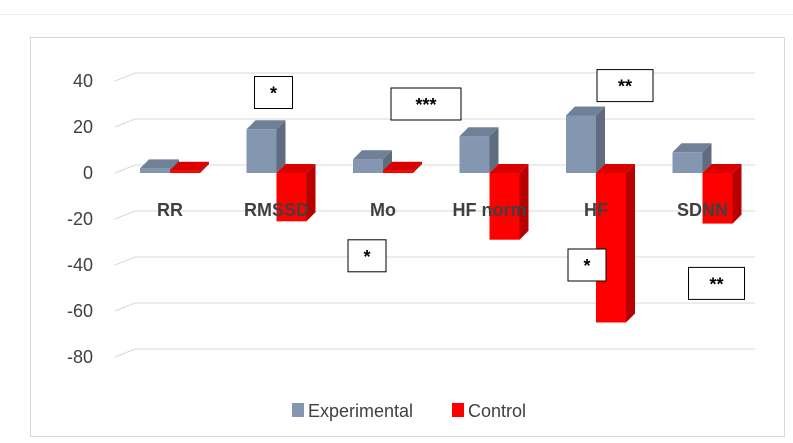  Describe the element at coordinates (170, 210) in the screenshot. I see `category-label: RR` at that location.